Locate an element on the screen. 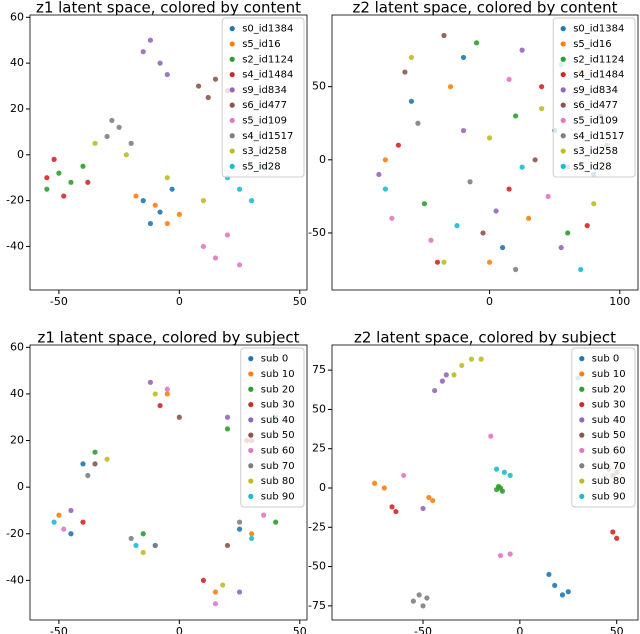 The height and width of the screenshot is (634, 640). legend-label: s6_id477 is located at coordinates (595, 105).